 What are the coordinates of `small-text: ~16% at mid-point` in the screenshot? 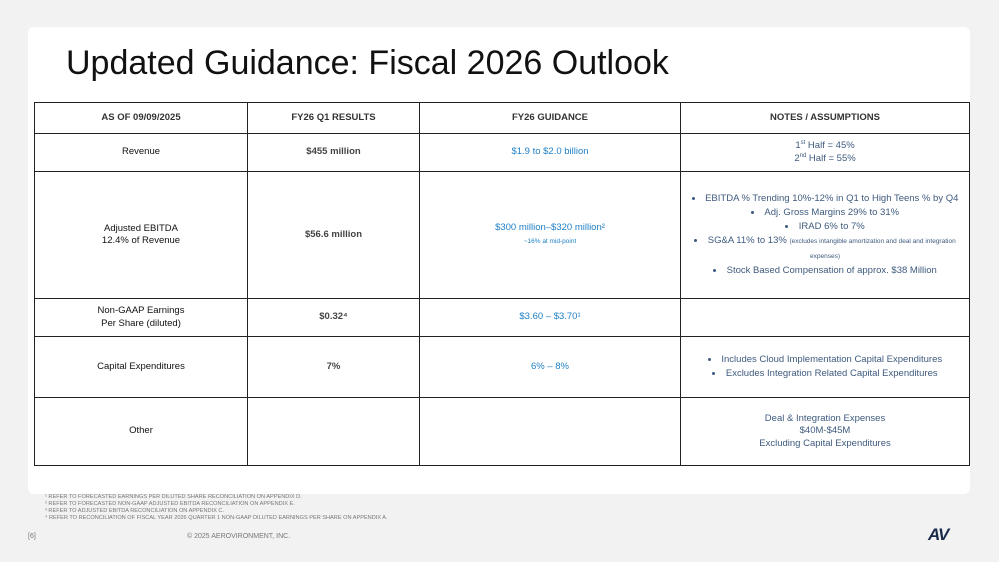 It's located at (550, 241).